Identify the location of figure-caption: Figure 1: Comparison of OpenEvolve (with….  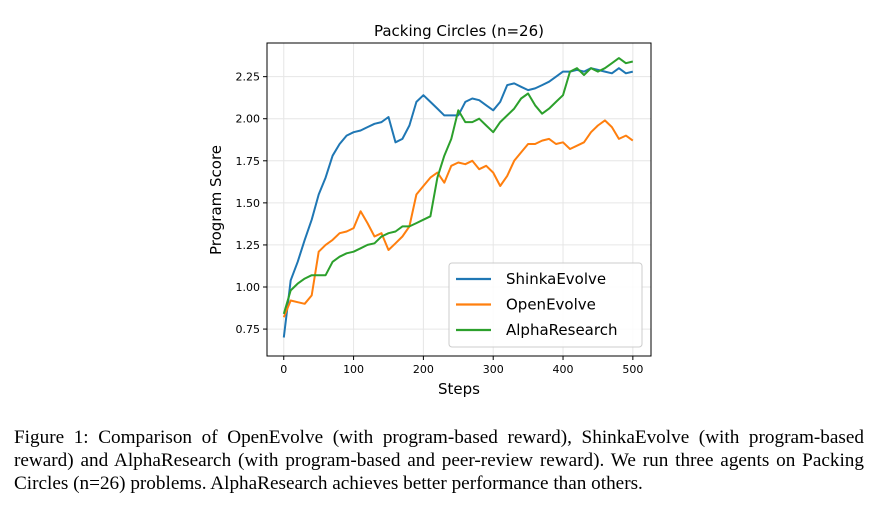
(439, 460).